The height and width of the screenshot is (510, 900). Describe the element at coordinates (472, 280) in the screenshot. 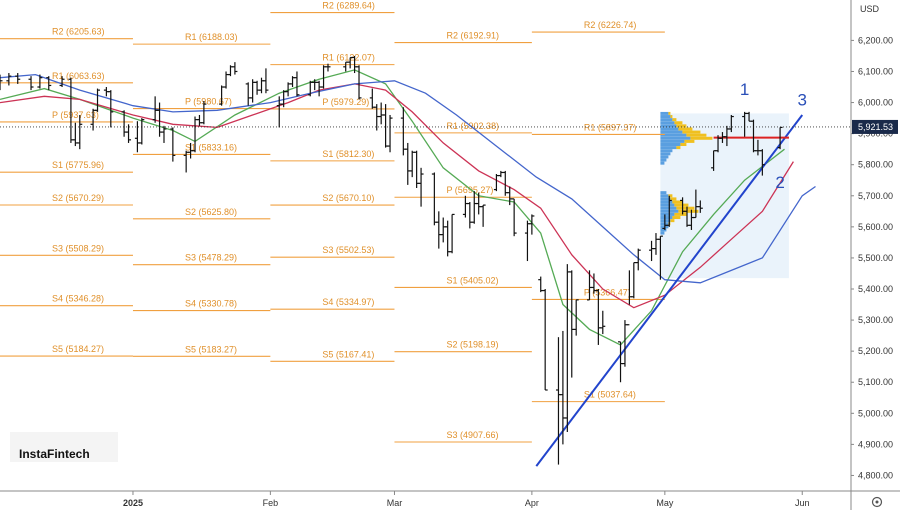

I see `pivot-label: S1 (5405.02)` at that location.